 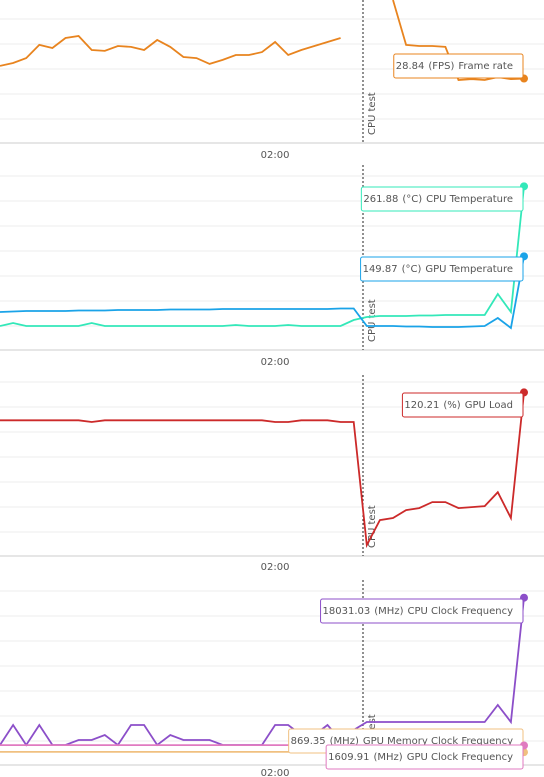 I want to click on label-text: 28.84 (FPS) Frame rate, so click(x=454, y=66).